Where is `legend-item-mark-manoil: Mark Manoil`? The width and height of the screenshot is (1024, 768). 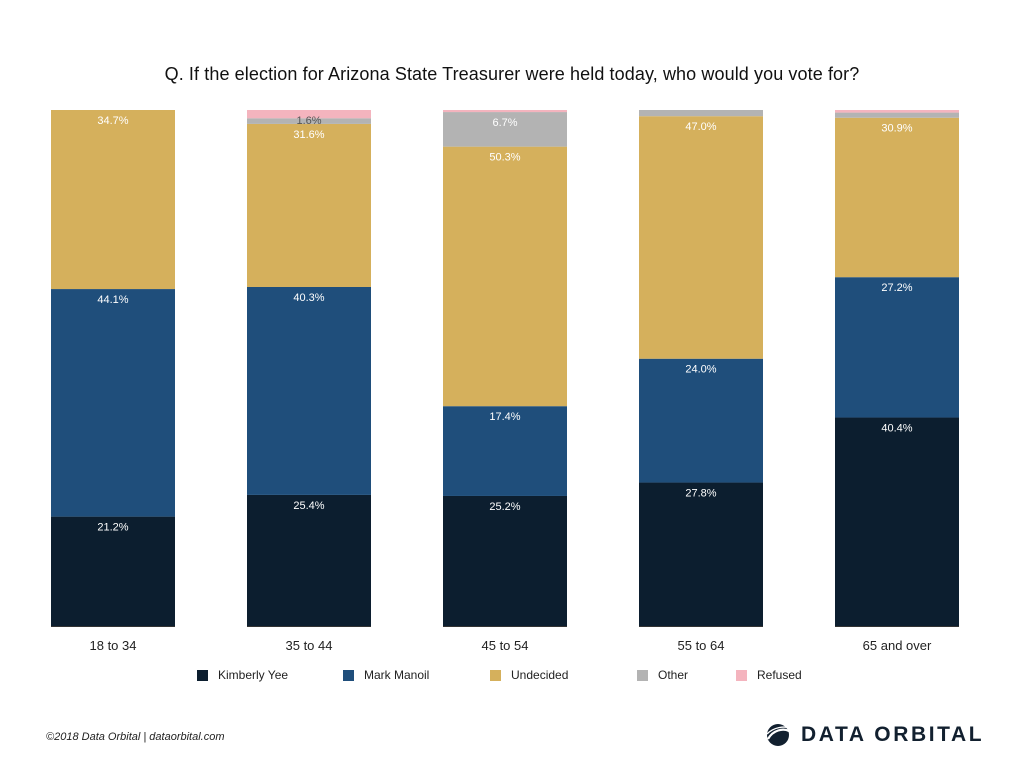 legend-item-mark-manoil: Mark Manoil is located at coordinates (386, 675).